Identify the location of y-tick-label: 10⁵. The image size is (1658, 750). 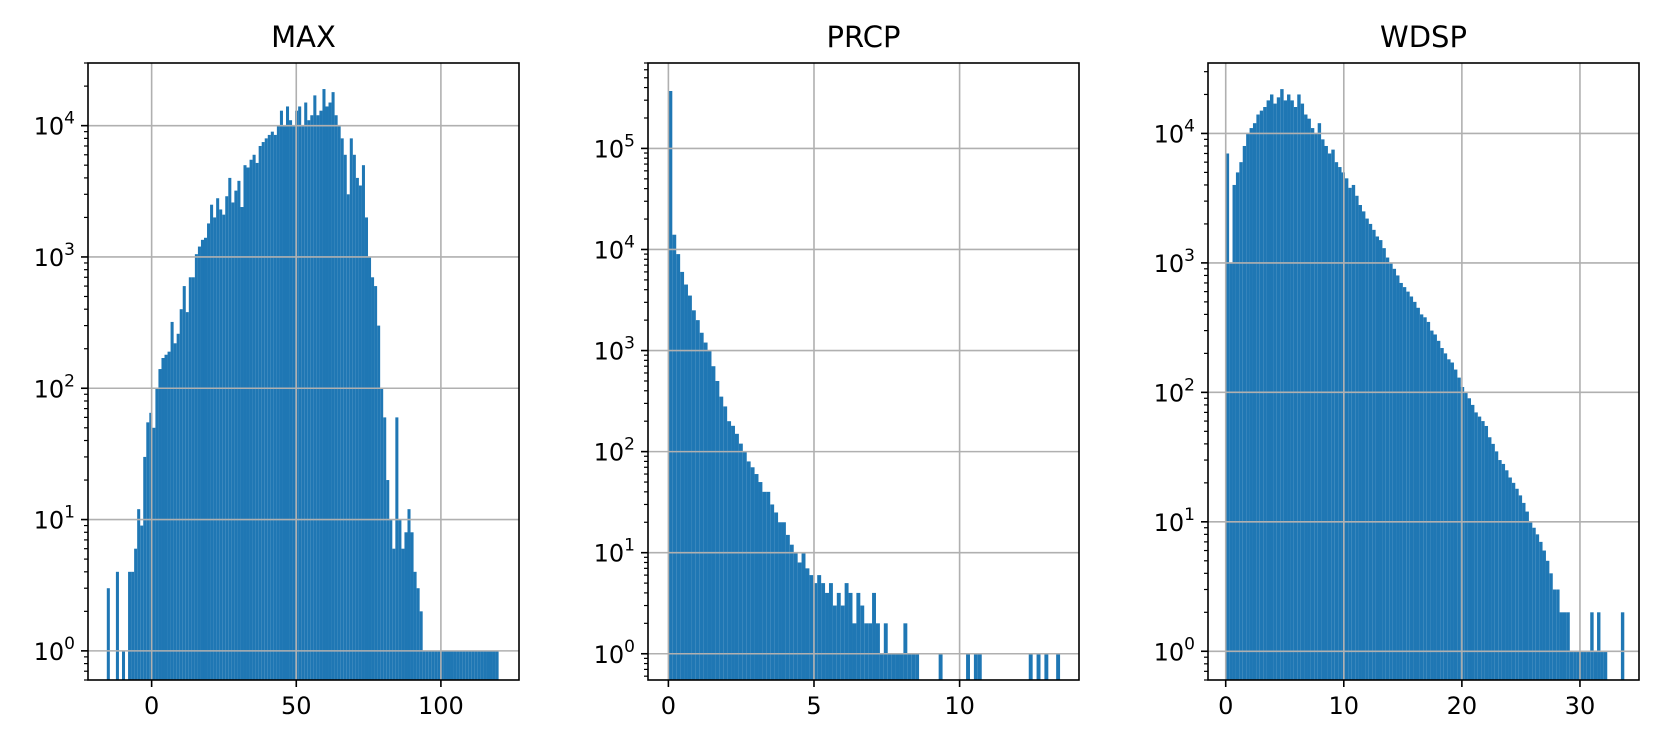
(614, 147).